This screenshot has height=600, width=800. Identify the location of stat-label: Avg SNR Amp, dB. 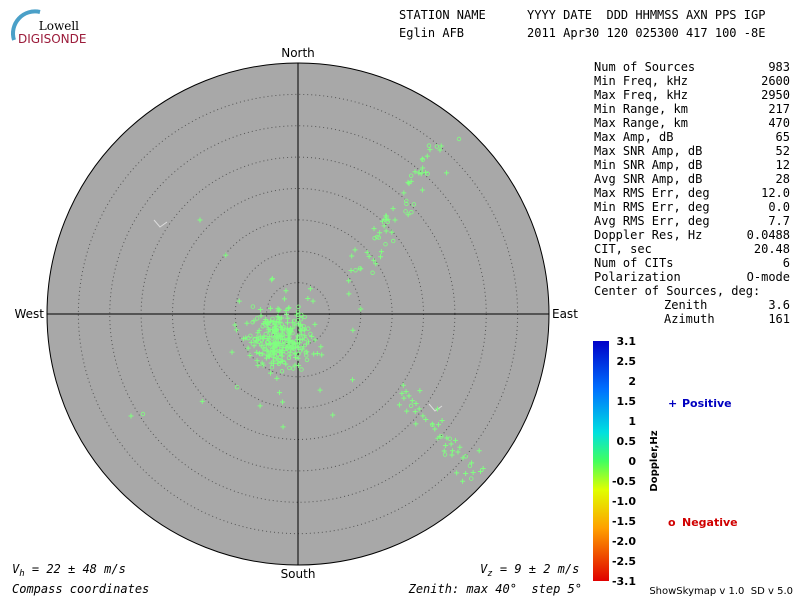
(648, 179).